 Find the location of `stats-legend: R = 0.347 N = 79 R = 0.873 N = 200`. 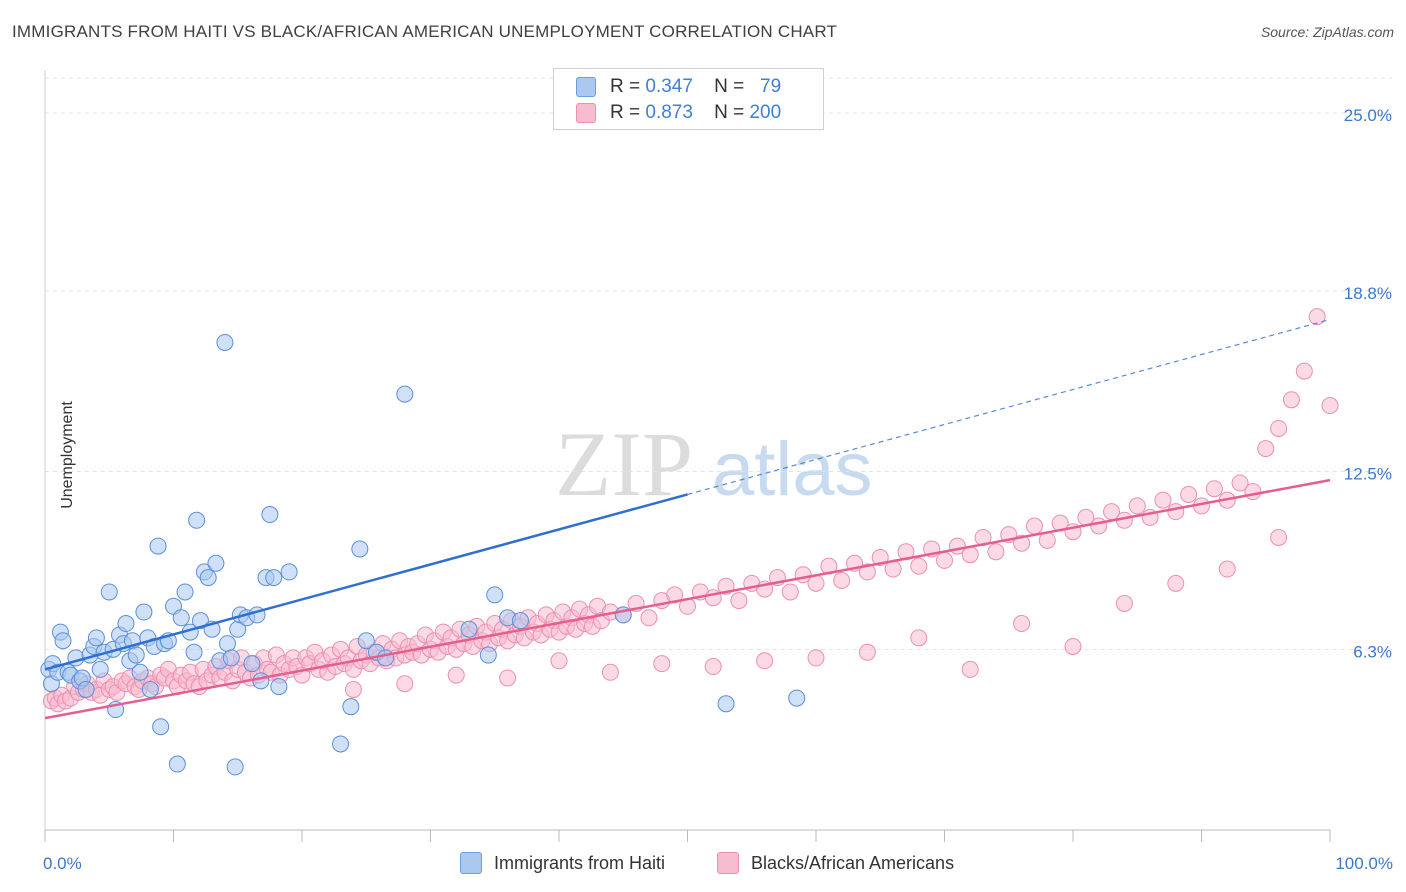

stats-legend: R = 0.347 N = 79 R = 0.873 N = 200 is located at coordinates (688, 99).